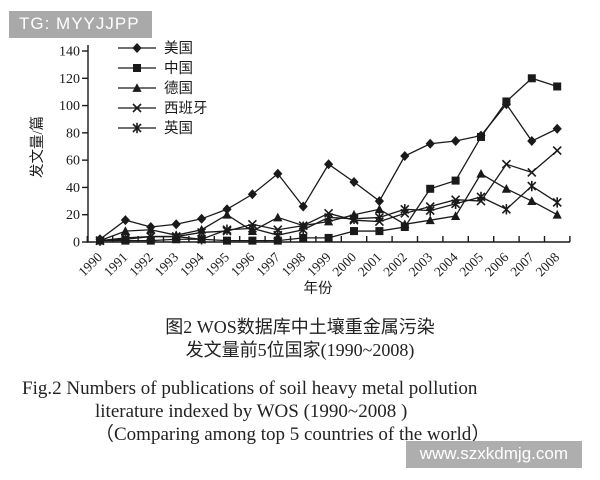  I want to click on y-tick-labels: 0 20 40 60 80 100 120 140, so click(69, 148).